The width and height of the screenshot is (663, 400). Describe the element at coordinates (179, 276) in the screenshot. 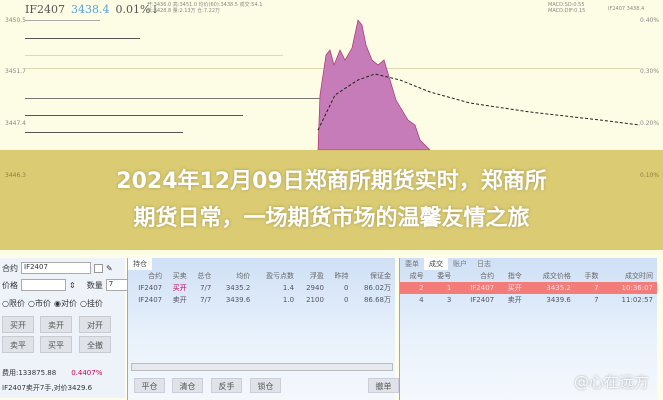

I see `col-header: 买卖` at that location.